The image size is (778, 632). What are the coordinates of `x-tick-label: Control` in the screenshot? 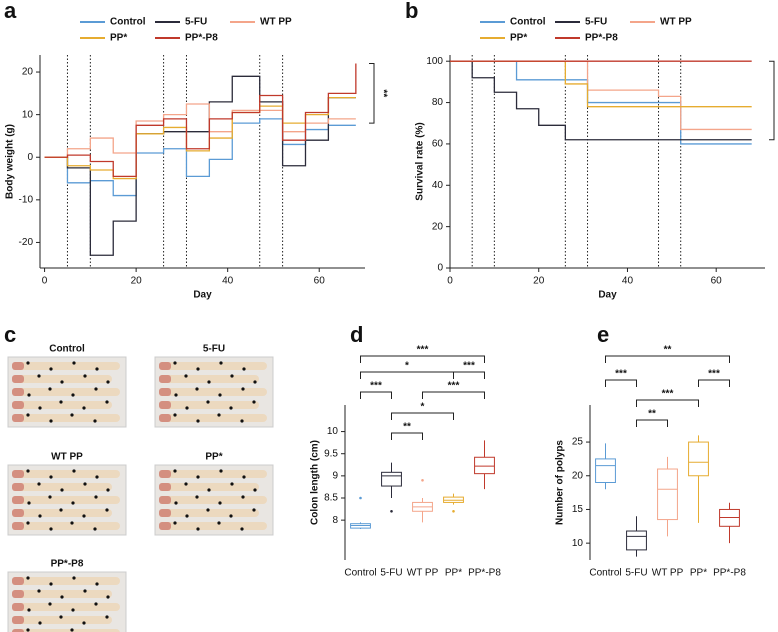 It's located at (605, 573).